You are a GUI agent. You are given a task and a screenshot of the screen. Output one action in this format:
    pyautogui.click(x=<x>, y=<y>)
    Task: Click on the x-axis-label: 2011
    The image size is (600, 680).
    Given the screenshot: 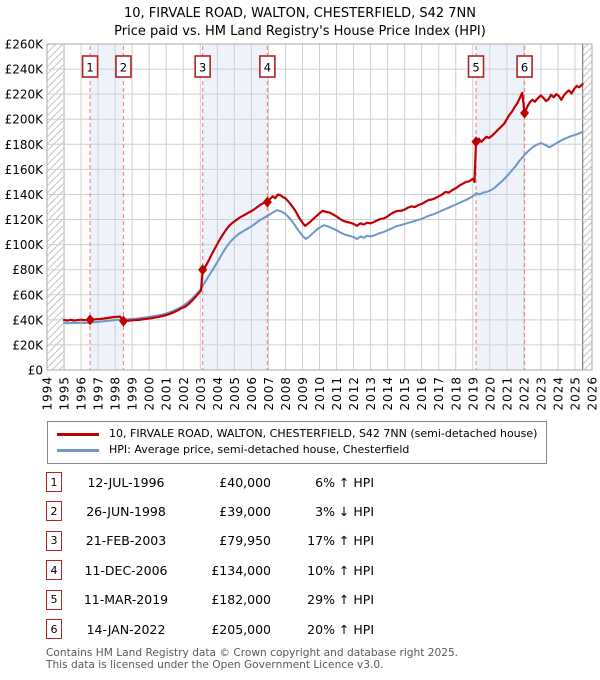 What is the action you would take?
    pyautogui.click(x=337, y=393)
    